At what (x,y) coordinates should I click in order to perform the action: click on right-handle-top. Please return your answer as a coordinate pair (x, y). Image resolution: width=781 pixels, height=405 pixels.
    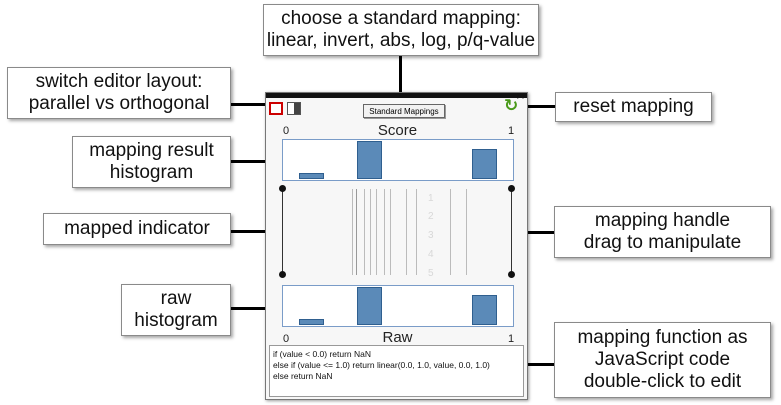
    Looking at the image, I should click on (511, 188).